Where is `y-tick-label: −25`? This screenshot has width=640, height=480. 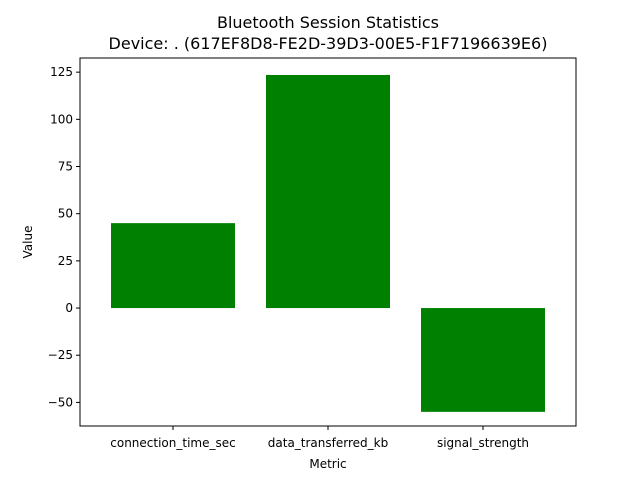 y-tick-label: −25 is located at coordinates (60, 355).